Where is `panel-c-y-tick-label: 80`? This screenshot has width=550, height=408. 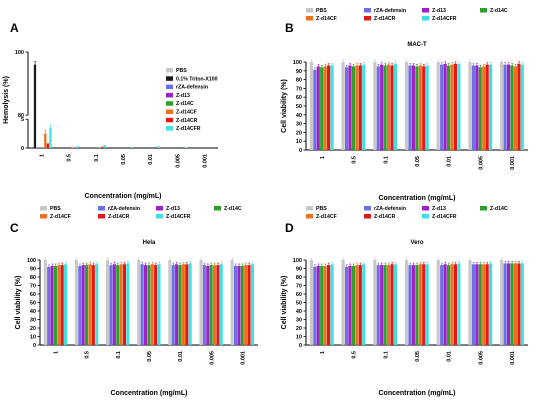 panel-c-y-tick-label: 80 is located at coordinates (33, 278).